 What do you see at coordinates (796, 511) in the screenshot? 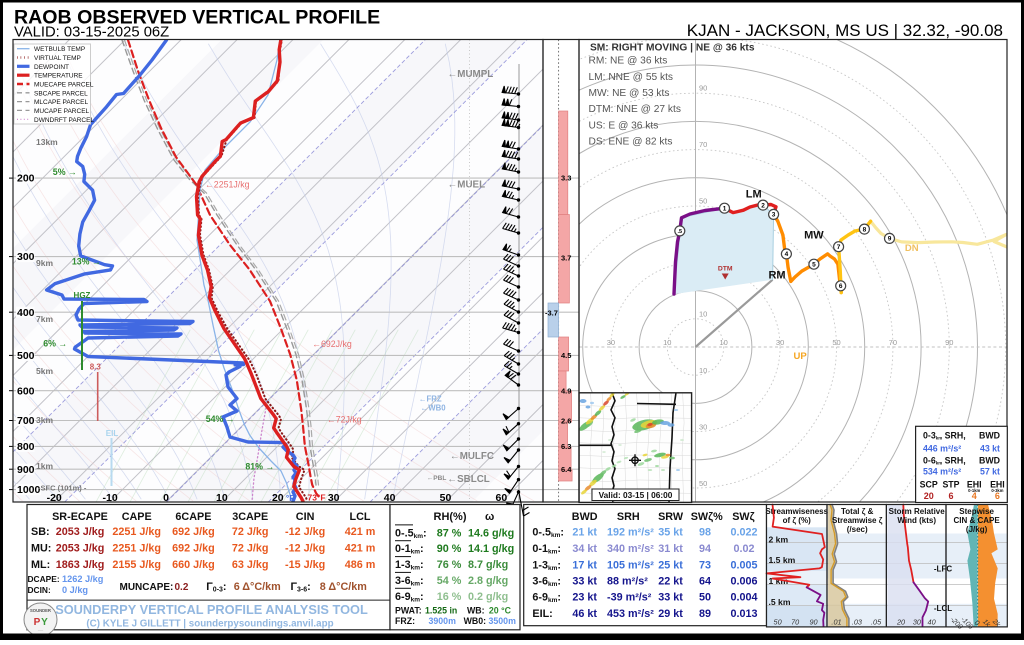
I see `svg-text: Streamwiseness` at bounding box center [796, 511].